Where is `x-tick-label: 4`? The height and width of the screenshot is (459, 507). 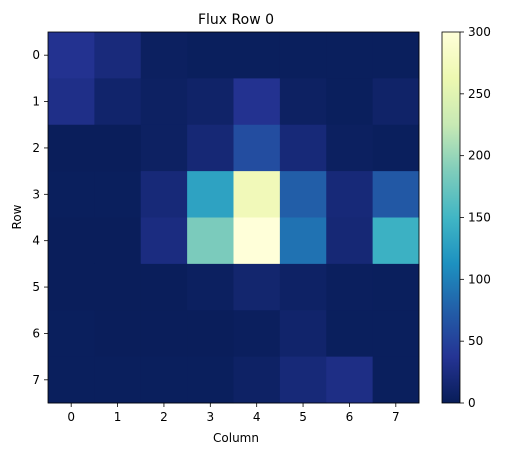 x-tick-label: 4 is located at coordinates (257, 417).